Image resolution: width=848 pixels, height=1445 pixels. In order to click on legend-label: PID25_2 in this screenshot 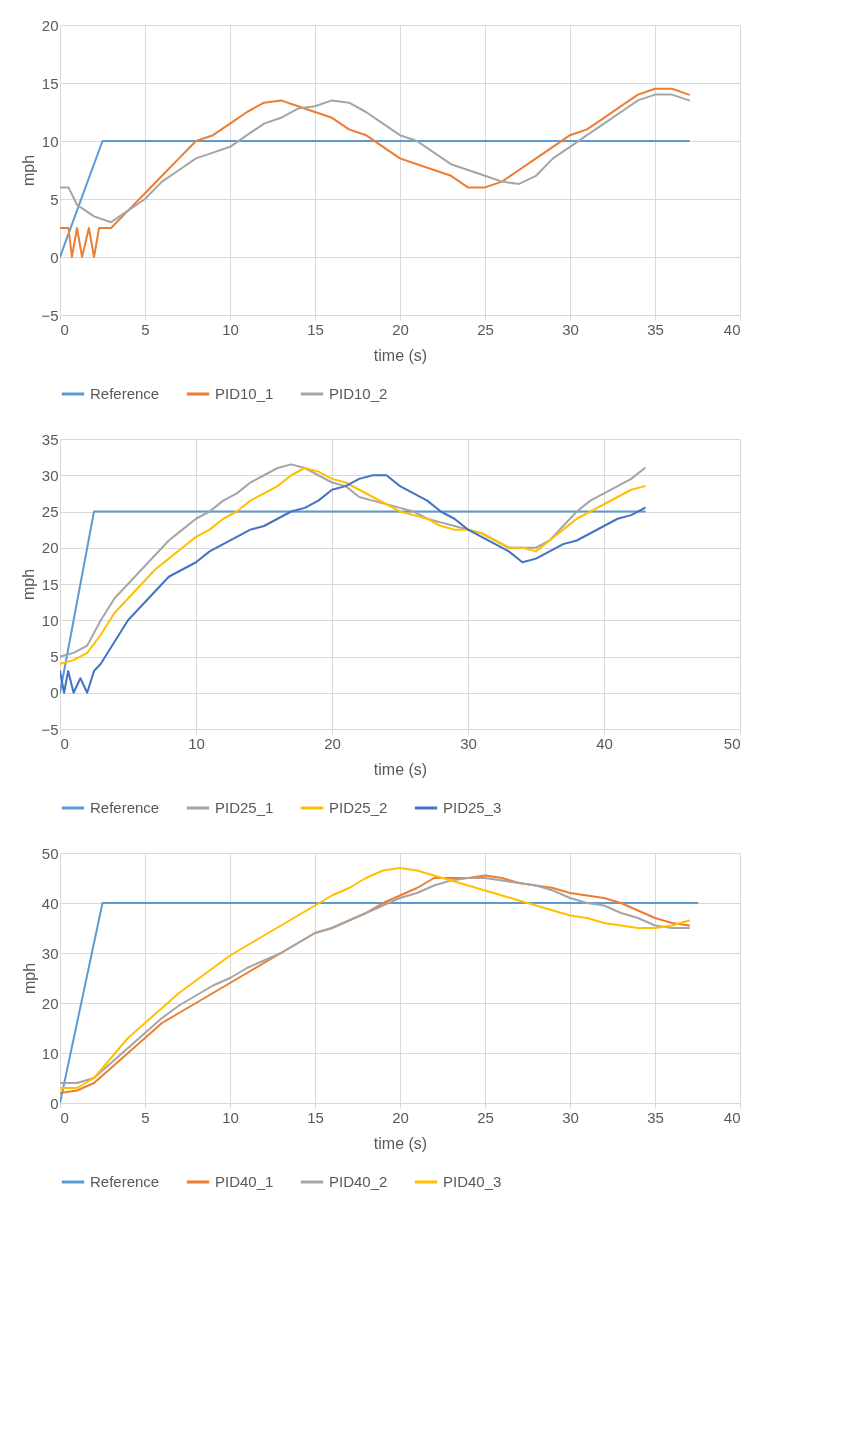, I will do `click(358, 807)`.